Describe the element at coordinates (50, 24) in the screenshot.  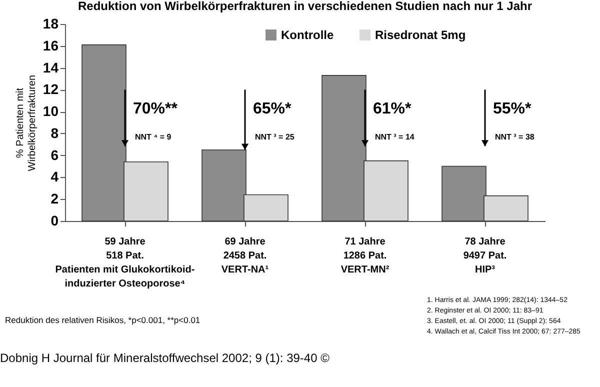
I see `y-tick-label: 18` at that location.